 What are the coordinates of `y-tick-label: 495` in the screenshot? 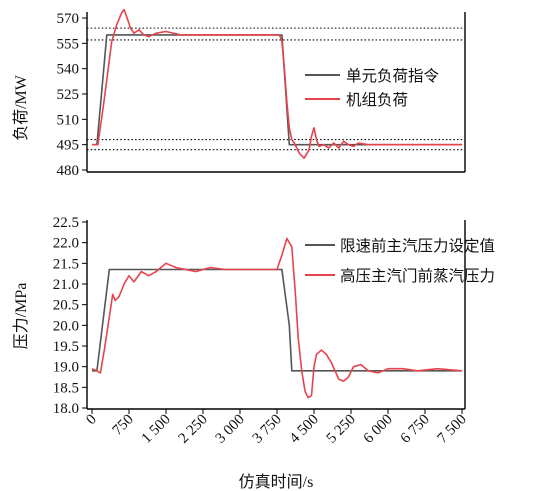 It's located at (68, 146).